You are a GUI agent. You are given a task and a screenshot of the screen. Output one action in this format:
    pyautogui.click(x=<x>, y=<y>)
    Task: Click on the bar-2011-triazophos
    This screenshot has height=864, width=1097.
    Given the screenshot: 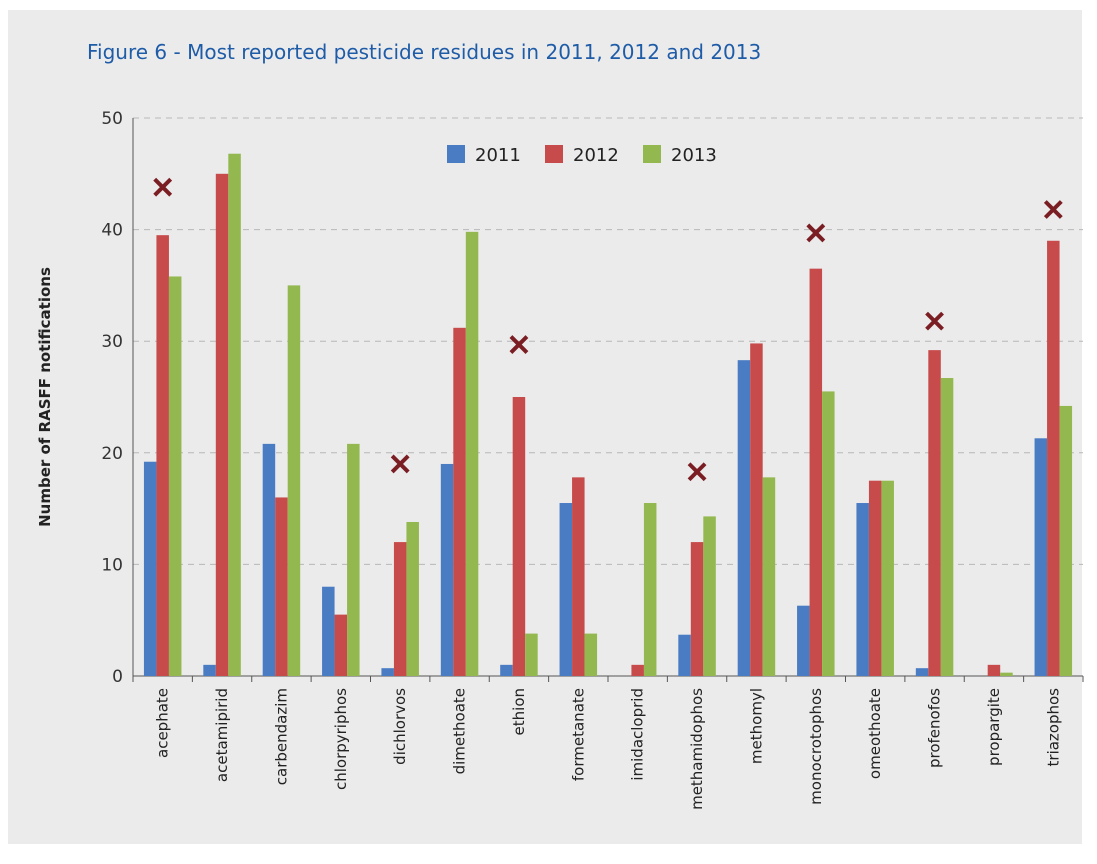 What is the action you would take?
    pyautogui.click(x=1041, y=557)
    